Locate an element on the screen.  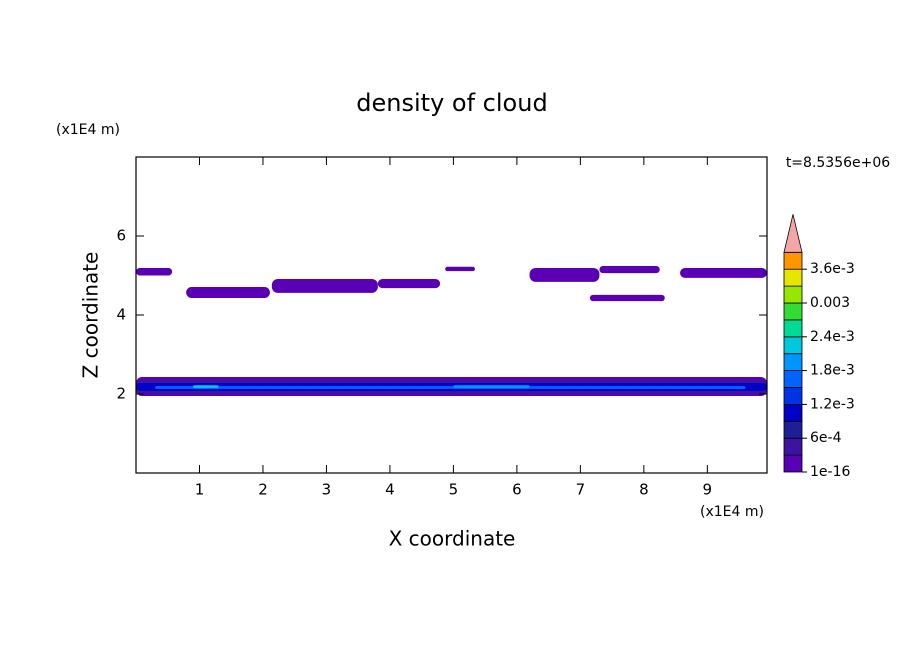
colorbar-tick-label: 2.4e-3 is located at coordinates (832, 337).